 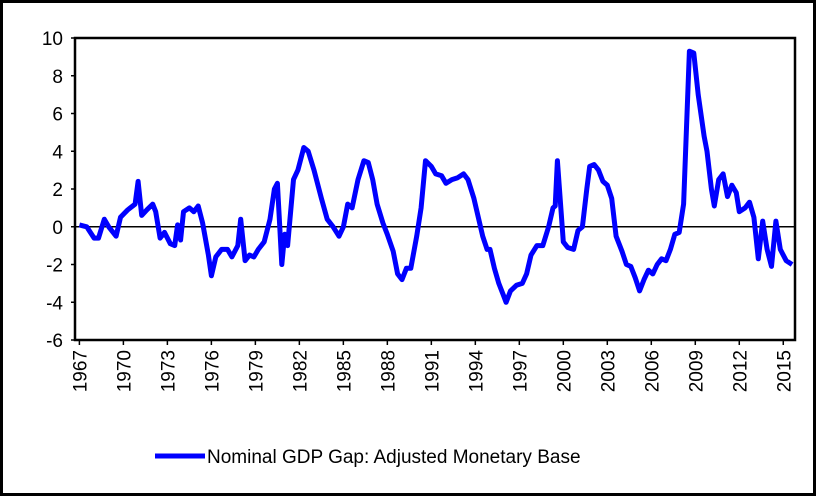 I want to click on x-tick-label: 2009, so click(x=696, y=371).